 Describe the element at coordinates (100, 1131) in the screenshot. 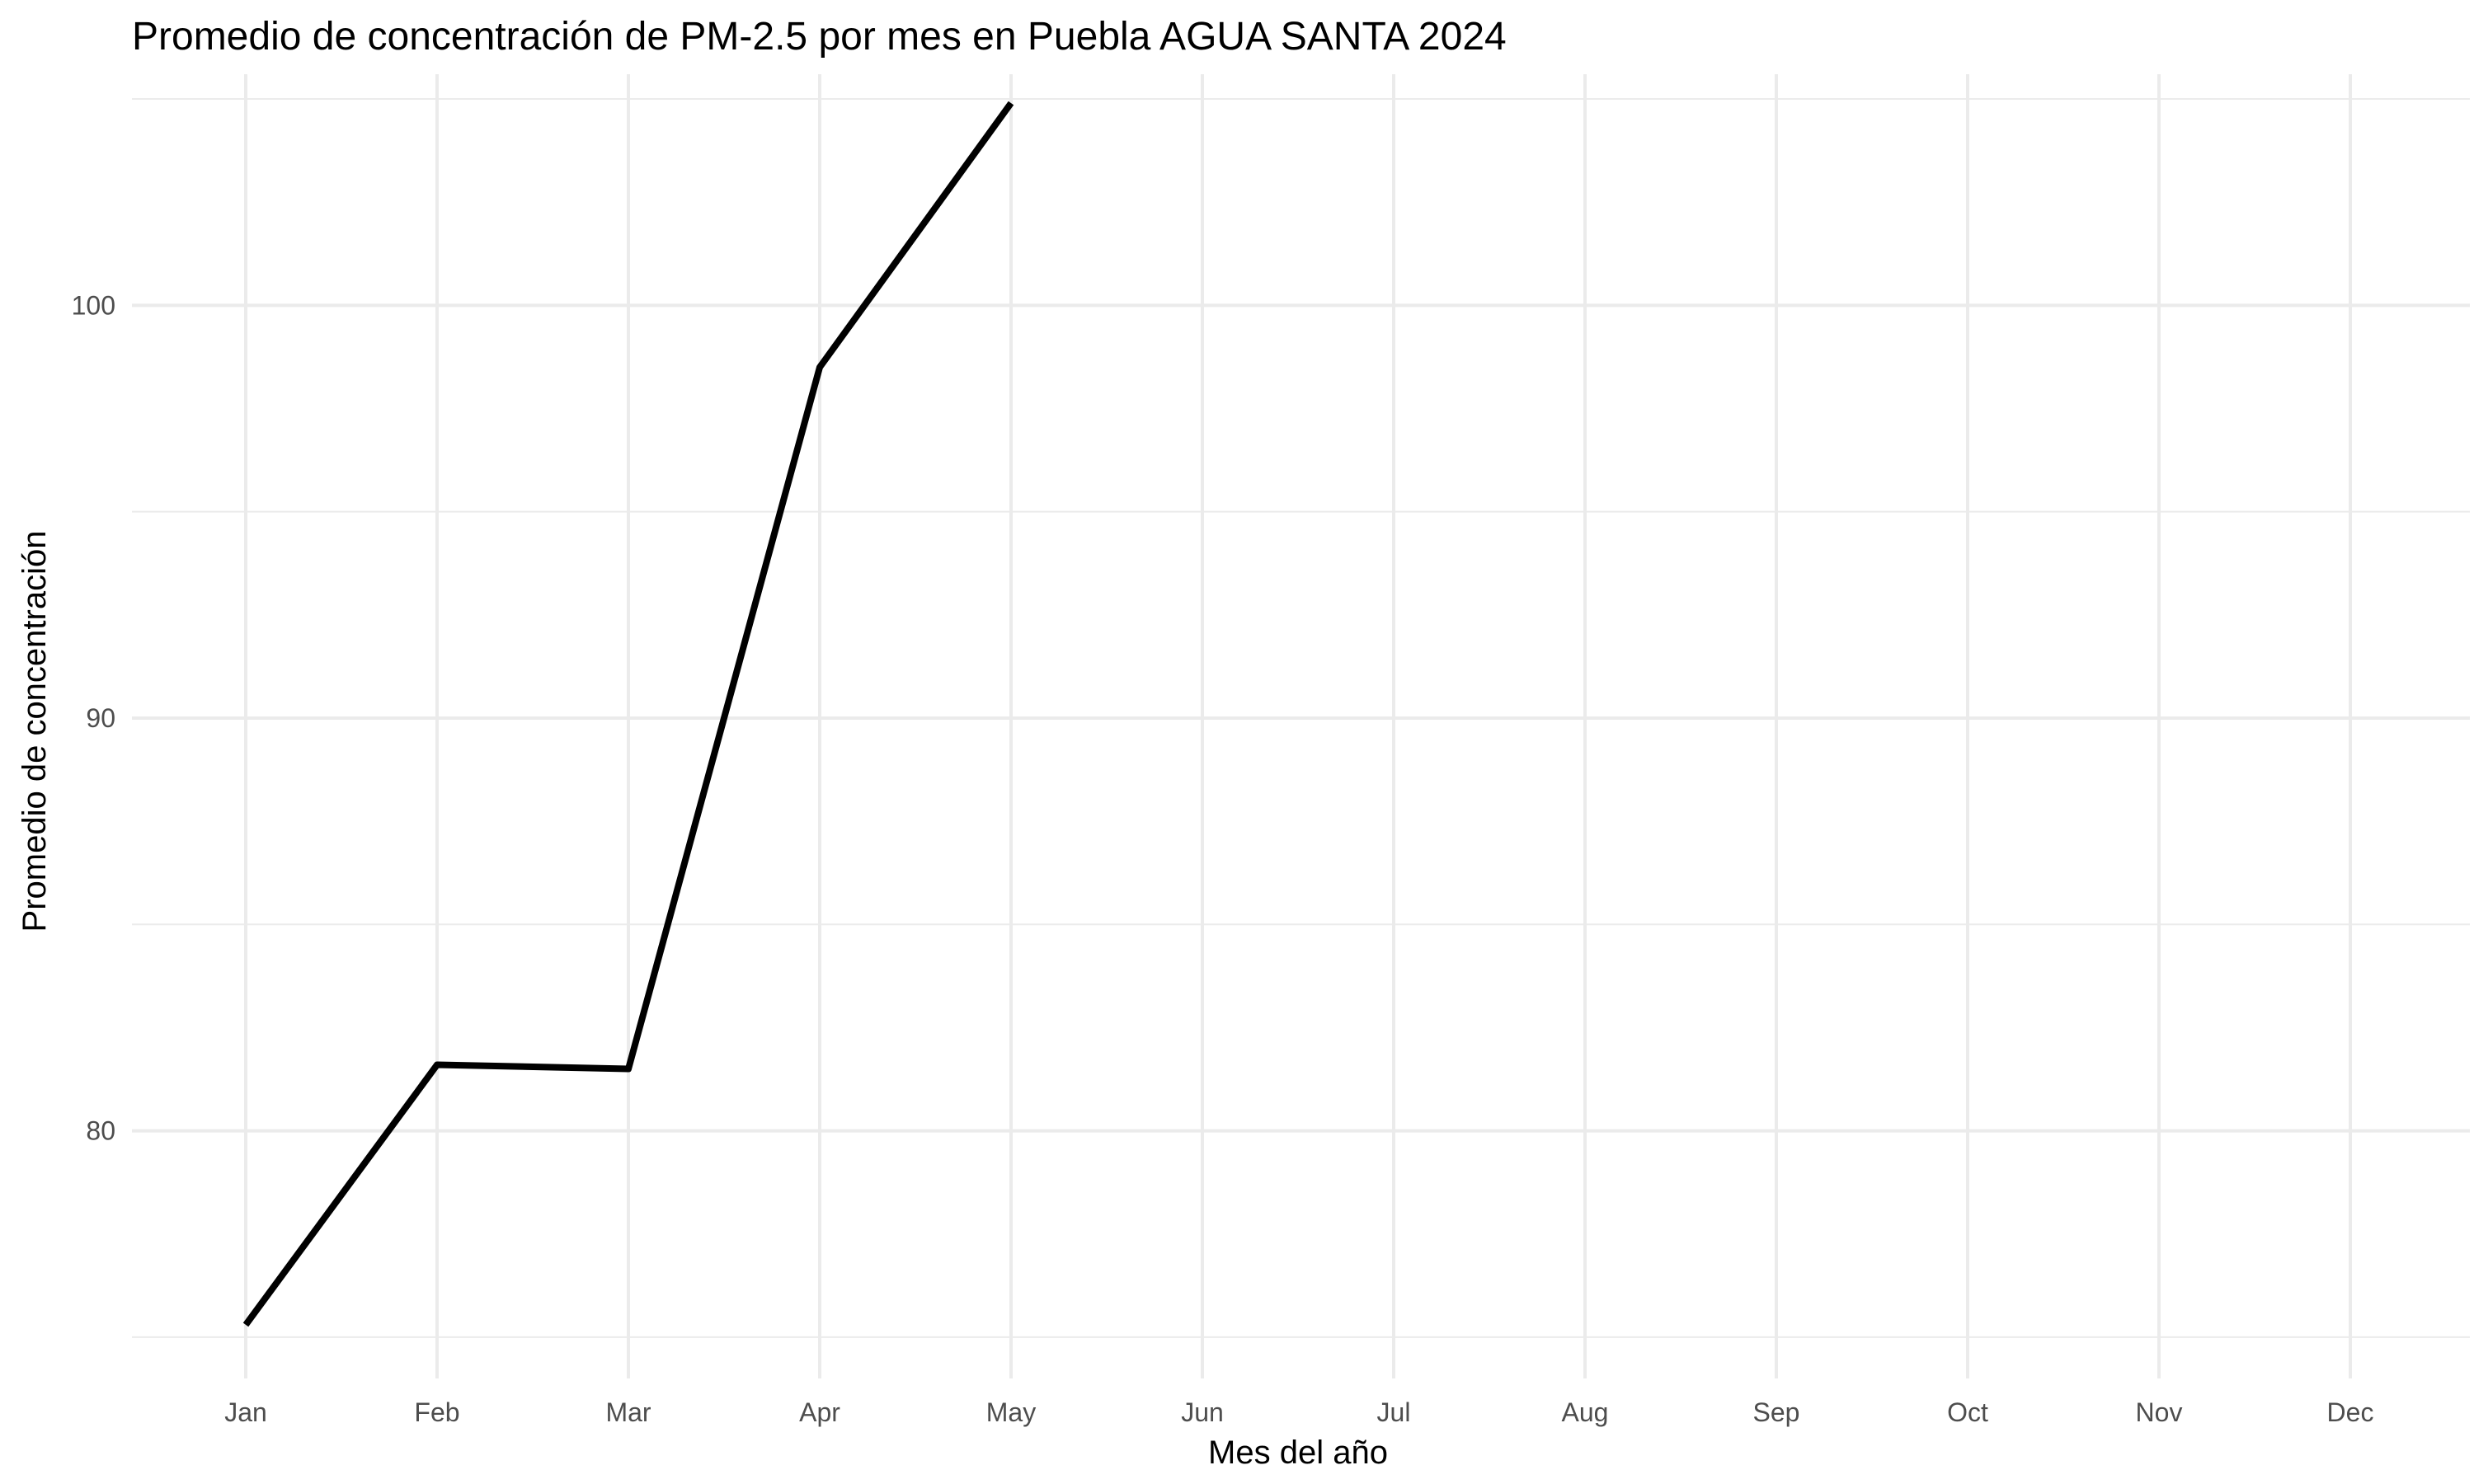

I see `y-tick-label: 80` at that location.